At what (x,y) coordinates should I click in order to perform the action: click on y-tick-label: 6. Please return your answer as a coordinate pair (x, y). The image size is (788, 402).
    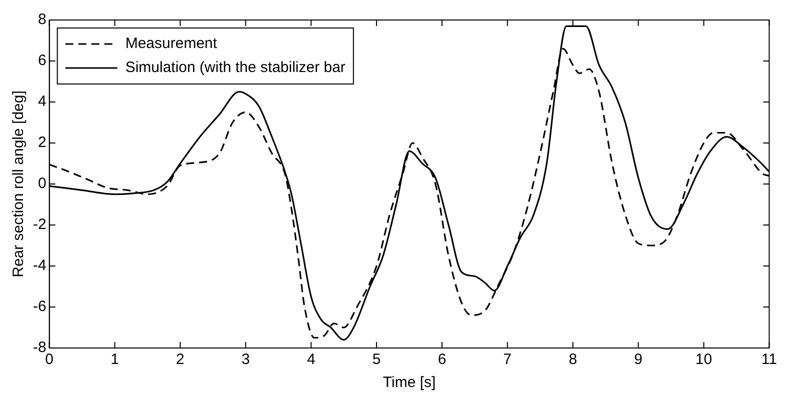
    Looking at the image, I should click on (42, 61).